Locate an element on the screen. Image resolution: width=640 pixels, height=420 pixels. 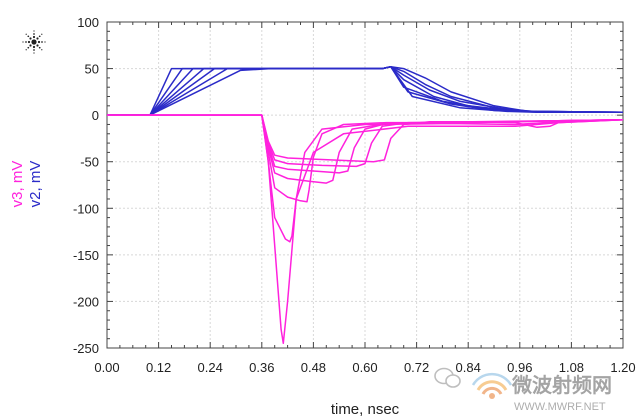
y-tick-label: 50 is located at coordinates (92, 69).